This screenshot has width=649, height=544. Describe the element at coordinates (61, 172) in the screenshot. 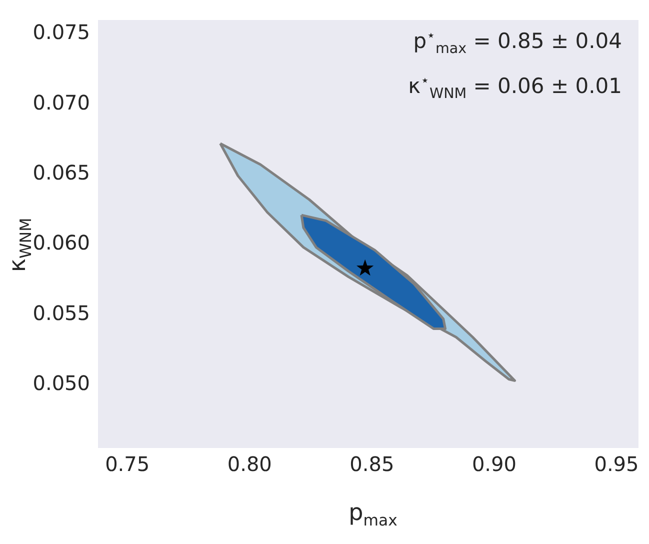

I see `y-tick-label: 0.065` at that location.